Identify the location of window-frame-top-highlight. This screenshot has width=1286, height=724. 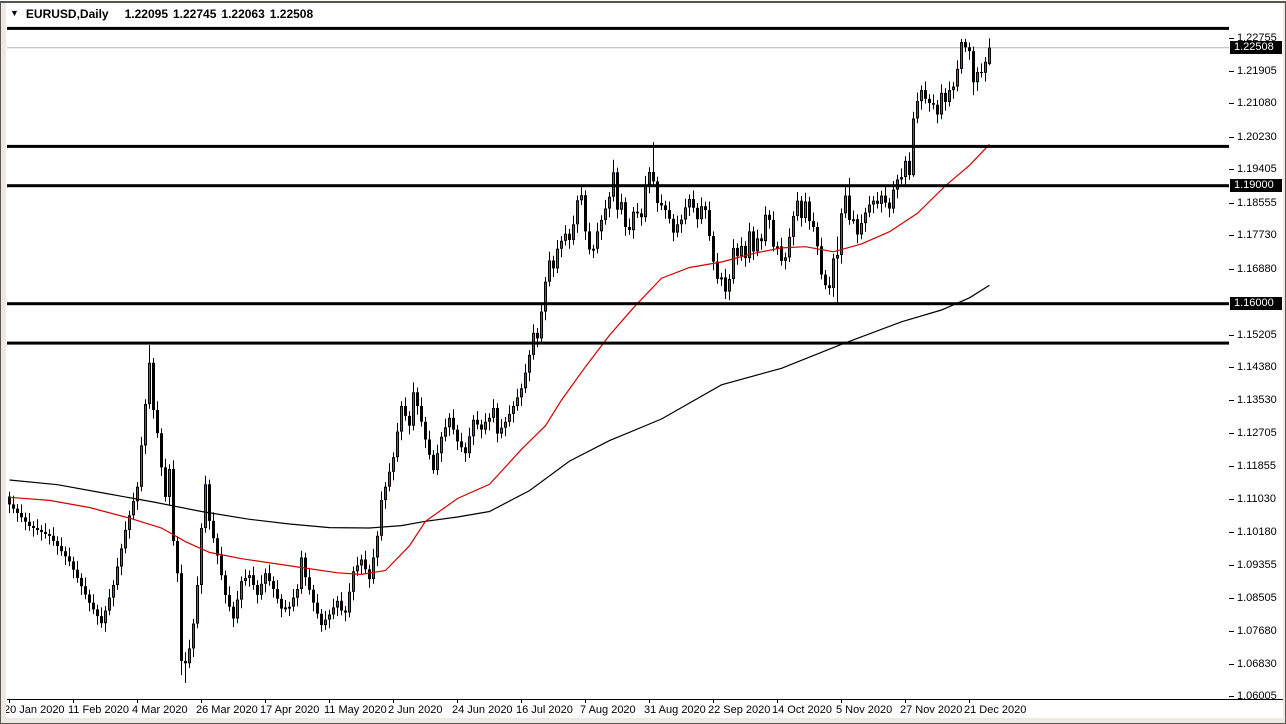
(643, 0).